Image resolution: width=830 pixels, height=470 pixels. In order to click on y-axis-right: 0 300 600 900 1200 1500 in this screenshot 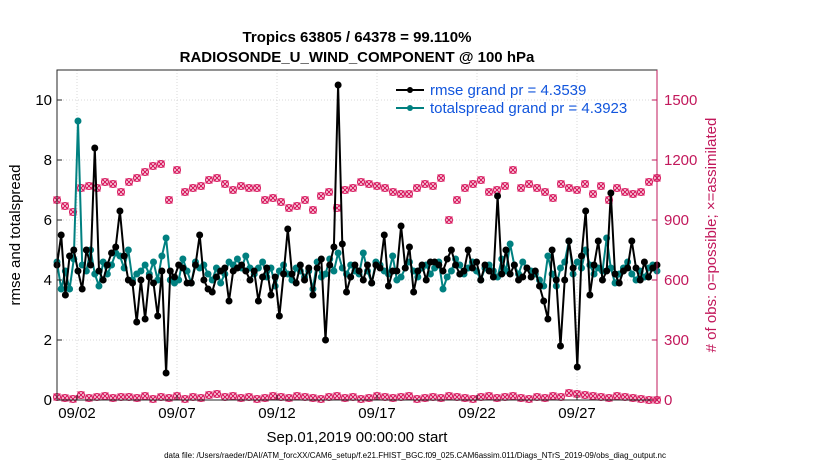, I will do `click(674, 239)`.